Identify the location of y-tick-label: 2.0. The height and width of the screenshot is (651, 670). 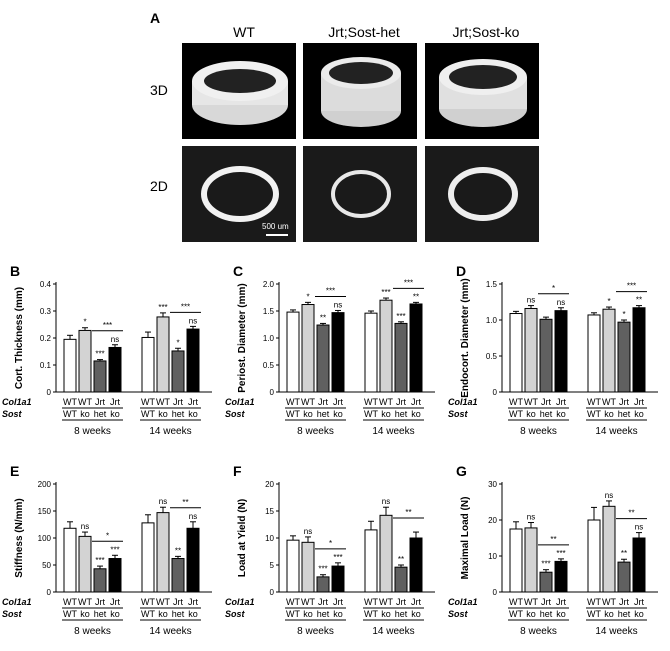
(269, 284).